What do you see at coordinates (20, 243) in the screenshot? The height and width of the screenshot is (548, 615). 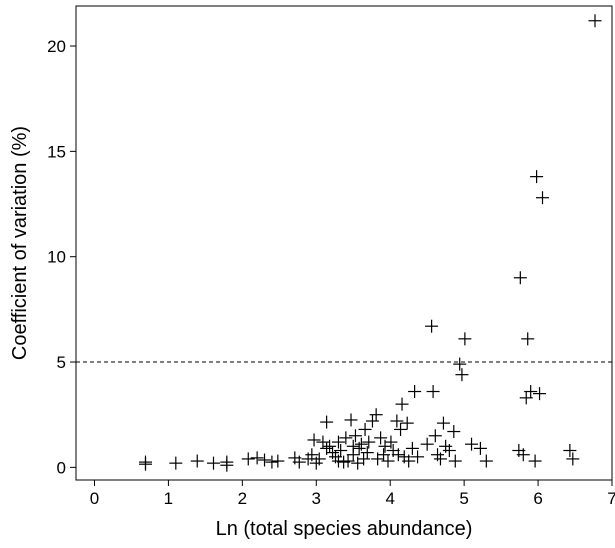 I see `y-axis-title: Coefficient of variation (%)` at bounding box center [20, 243].